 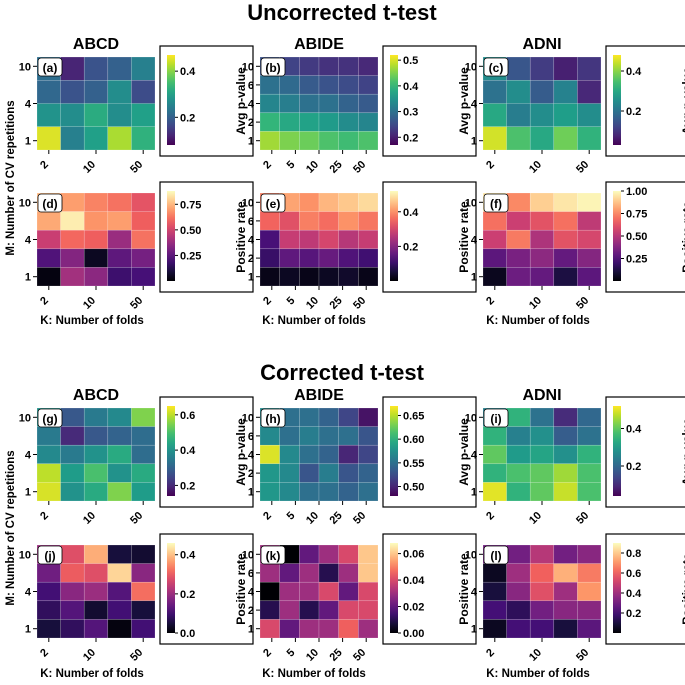 What do you see at coordinates (410, 247) in the screenshot?
I see `colorbar-tick-label: 0.2` at bounding box center [410, 247].